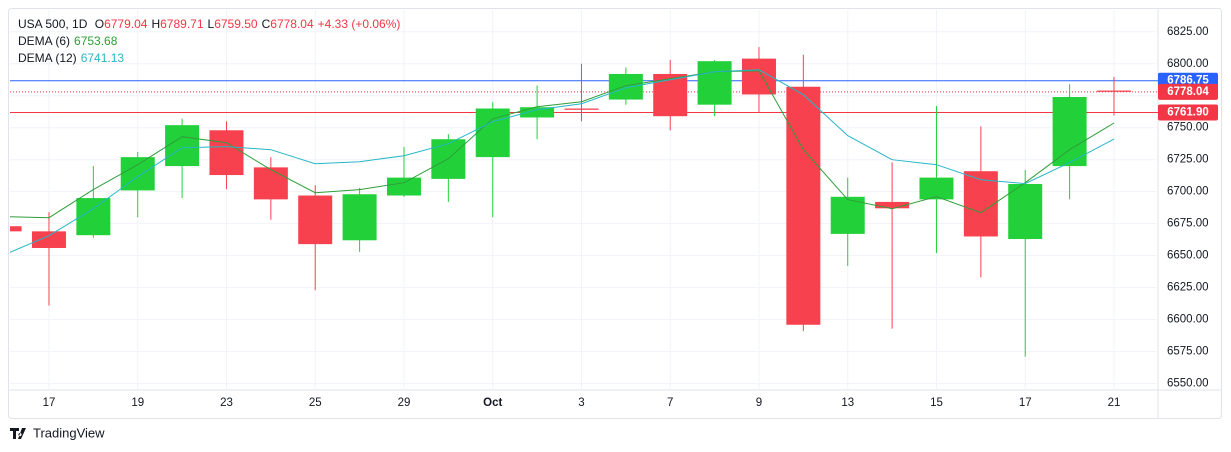  I want to click on legend-value: 6753.68, so click(96, 41).